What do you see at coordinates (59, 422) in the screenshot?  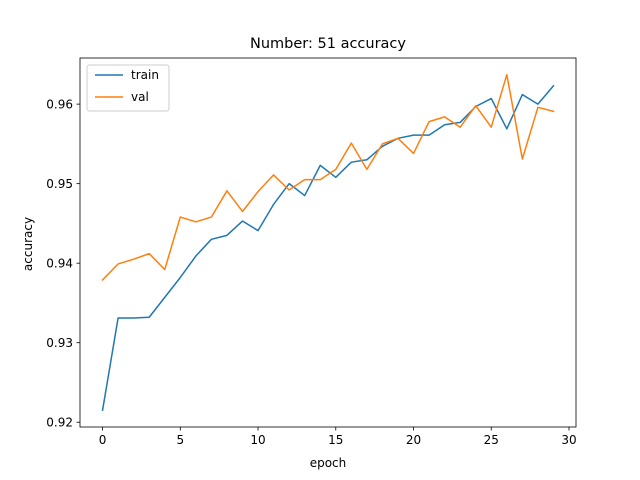 I see `y-tick-label: 0.92` at bounding box center [59, 422].